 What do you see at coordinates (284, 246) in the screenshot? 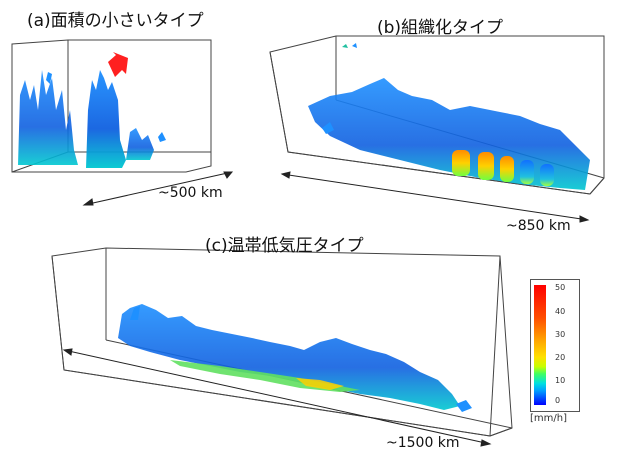
I see `panel-c-title: (c)温帯低気圧タイプ` at bounding box center [284, 246].